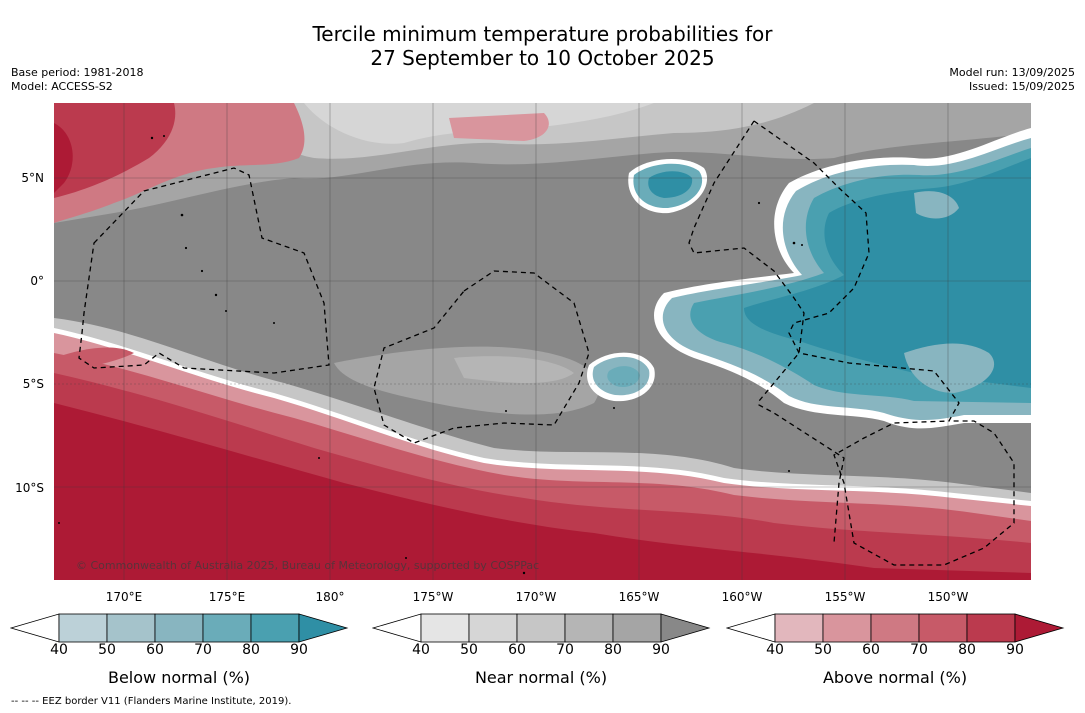 The image size is (1085, 713). I want to click on above-normal-north-patch, so click(499, 127).